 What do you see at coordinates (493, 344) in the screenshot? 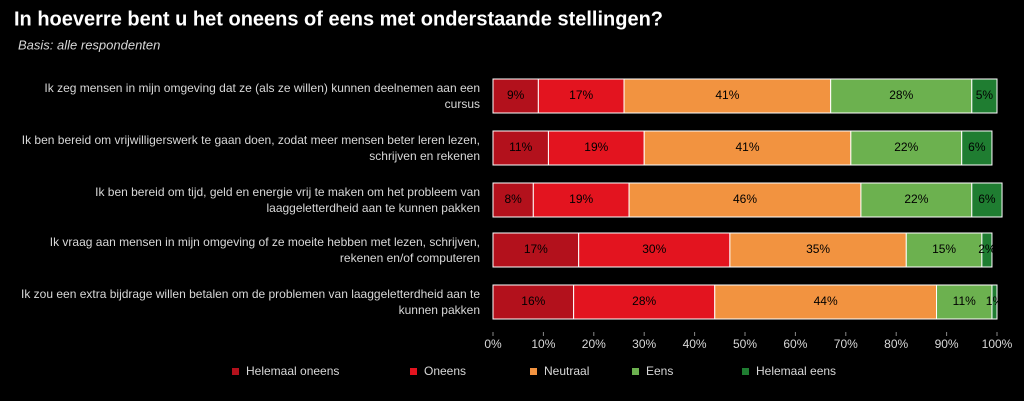
I see `x-tick-label: 0%` at bounding box center [493, 344].